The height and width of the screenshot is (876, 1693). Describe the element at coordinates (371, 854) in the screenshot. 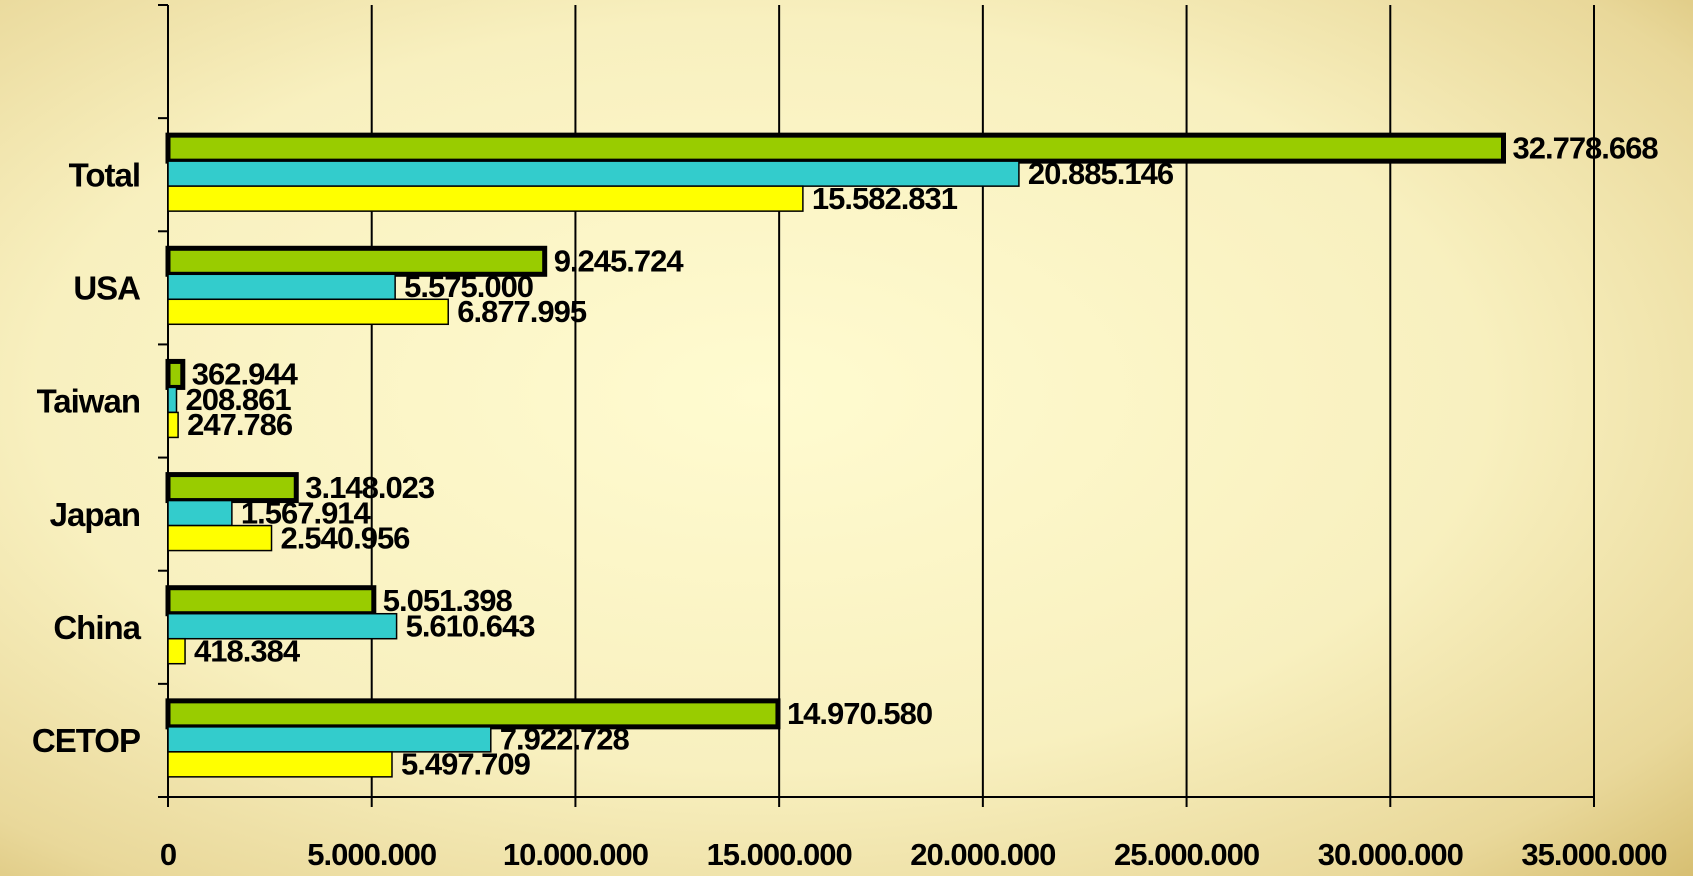

I see `x-tick-label: 5.000.000` at that location.